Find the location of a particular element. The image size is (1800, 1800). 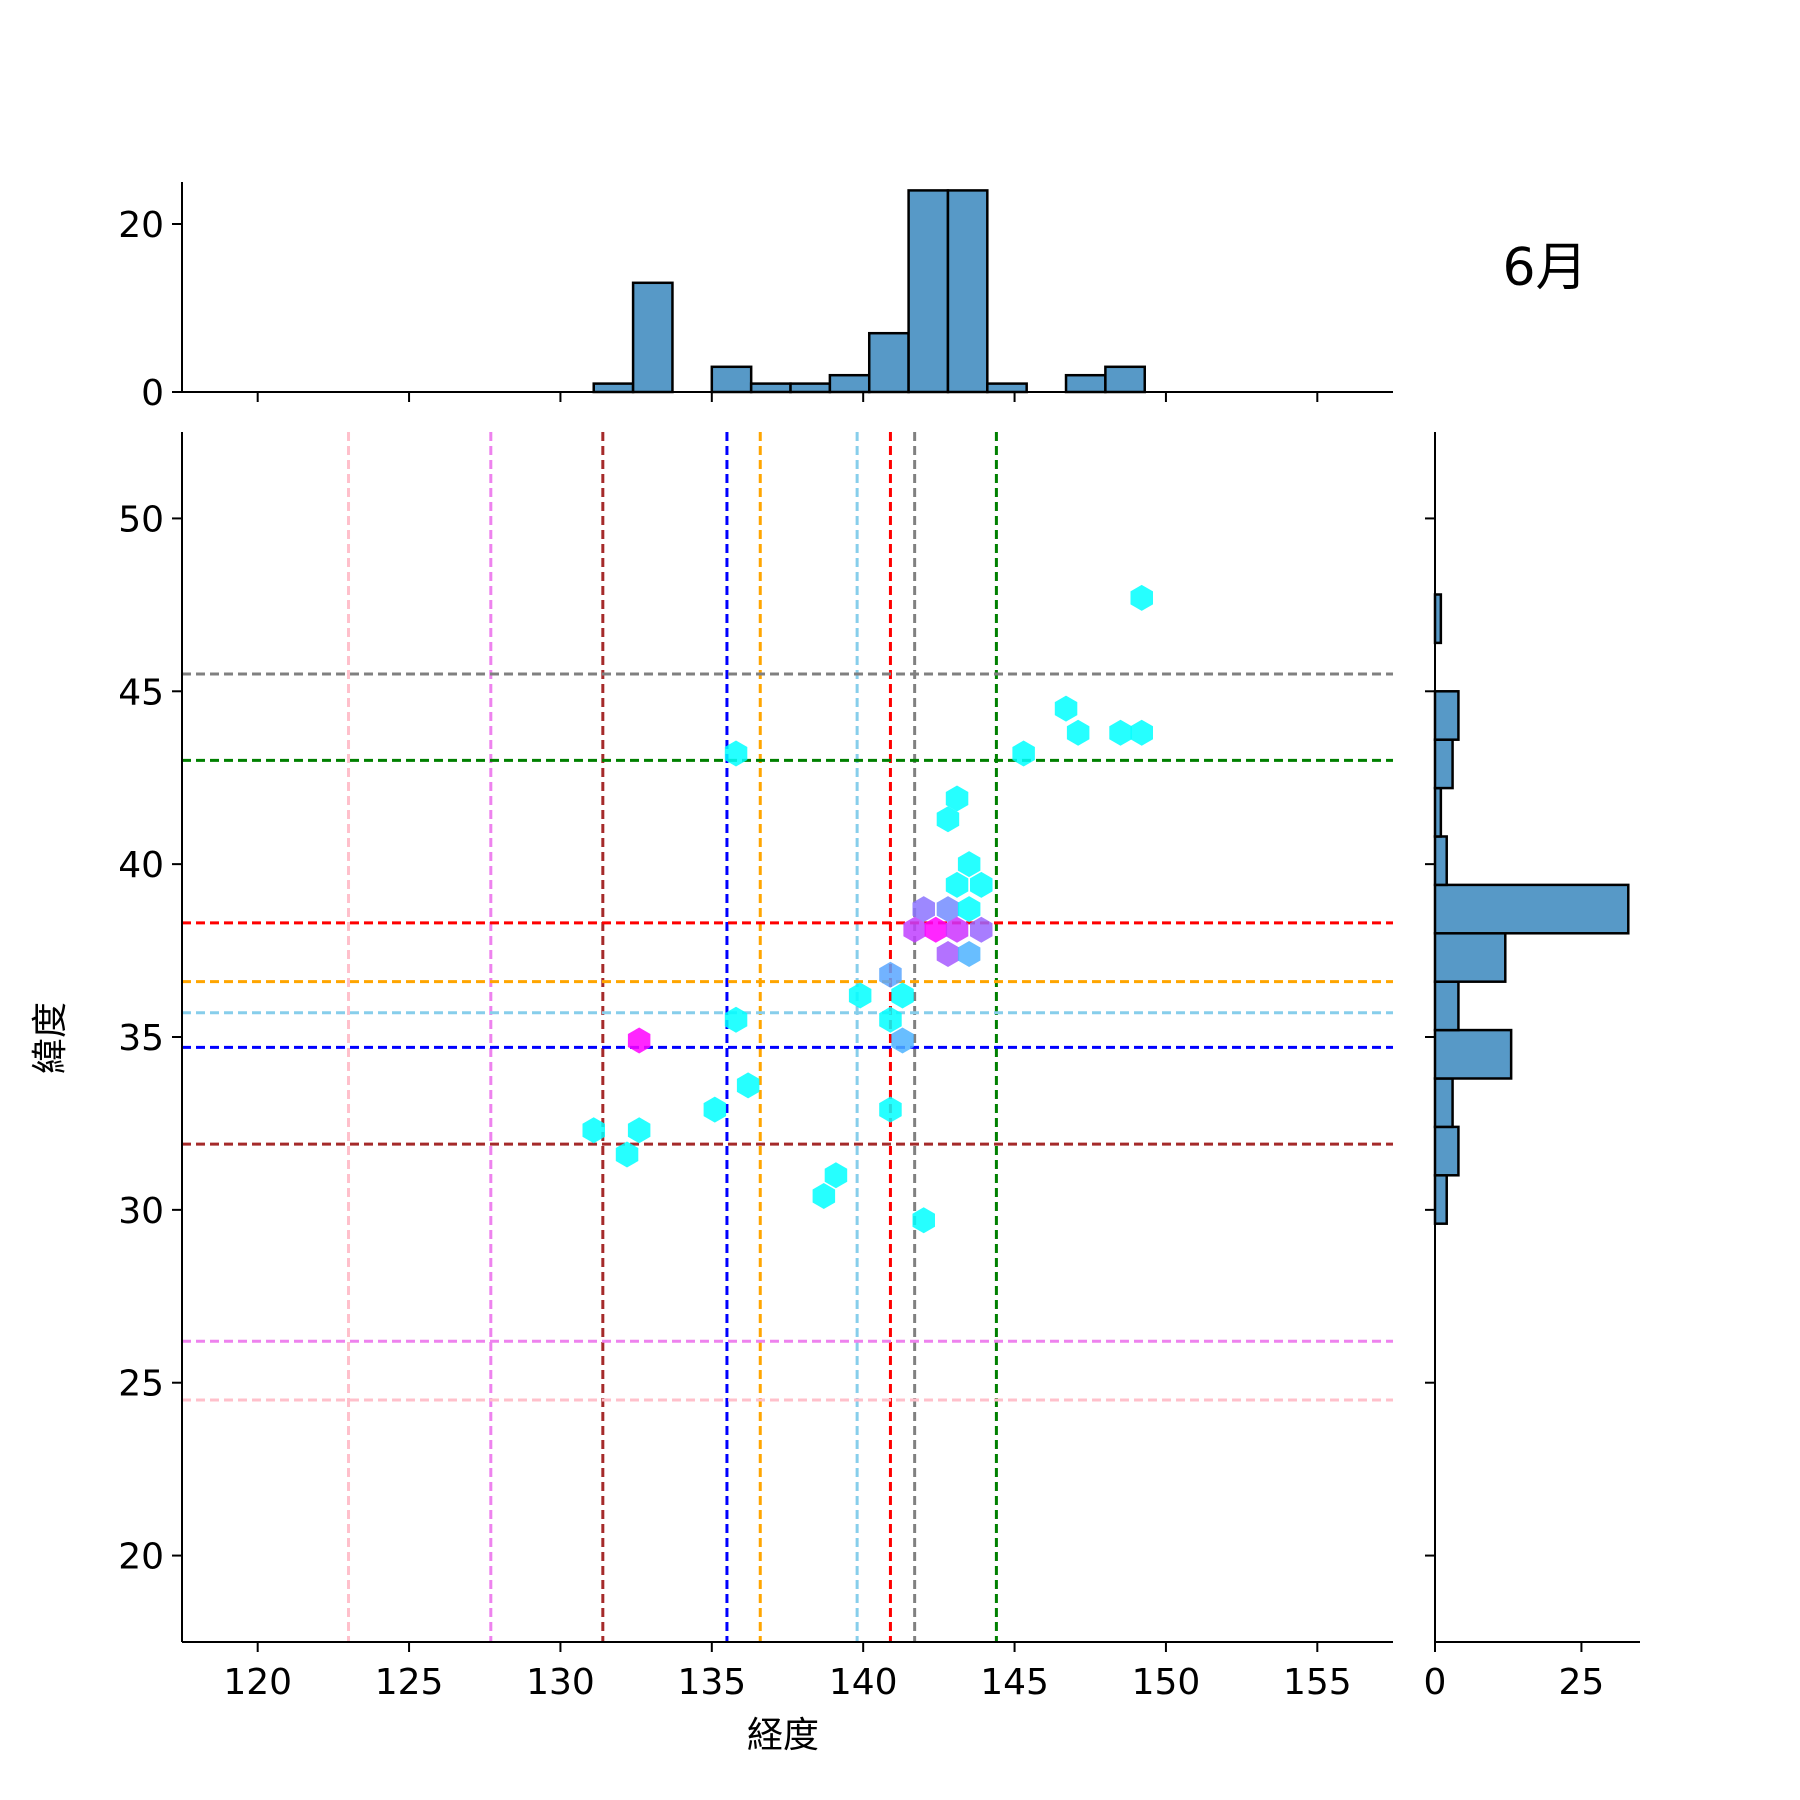

x-tick-label: 155 is located at coordinates (1317, 1682).